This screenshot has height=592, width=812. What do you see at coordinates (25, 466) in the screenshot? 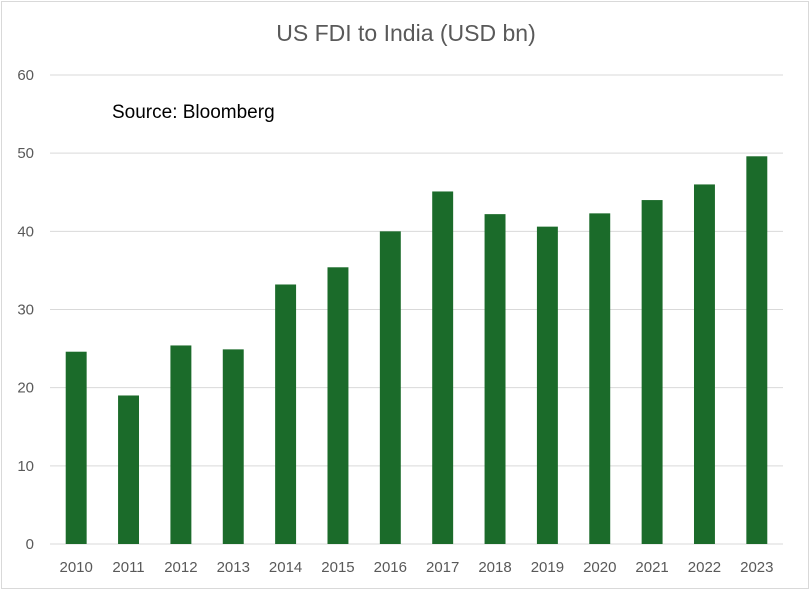
I see `y-tick-label: 10` at bounding box center [25, 466].